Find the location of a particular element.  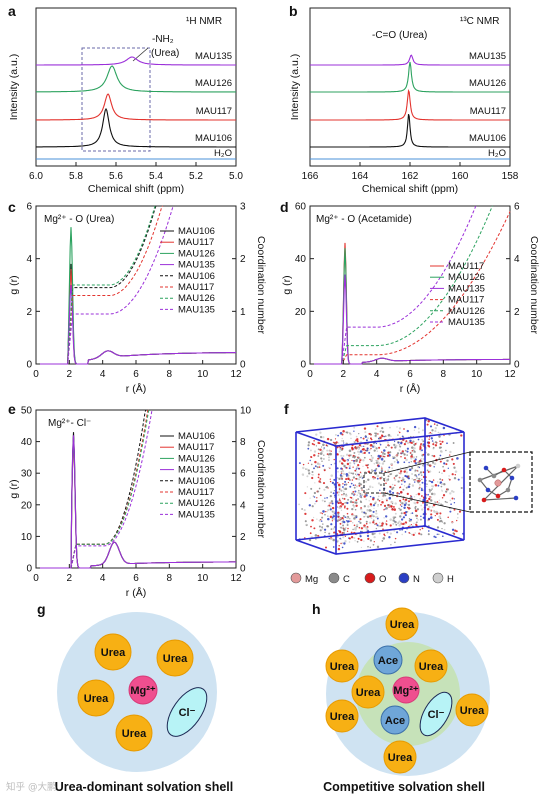

y2-tick-label: 0 is located at coordinates (243, 569).